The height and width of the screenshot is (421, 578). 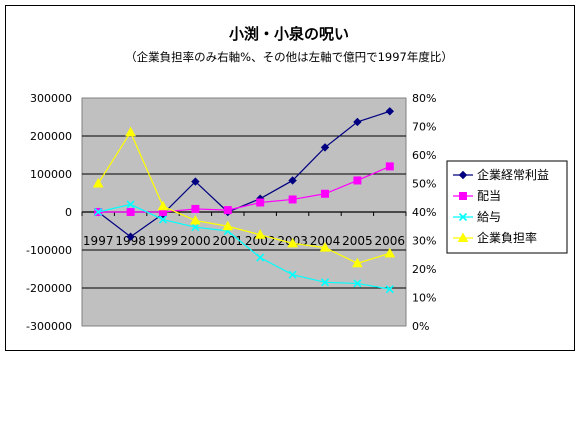 What do you see at coordinates (513, 174) in the screenshot?
I see `legend-label: 企業経常利益` at bounding box center [513, 174].